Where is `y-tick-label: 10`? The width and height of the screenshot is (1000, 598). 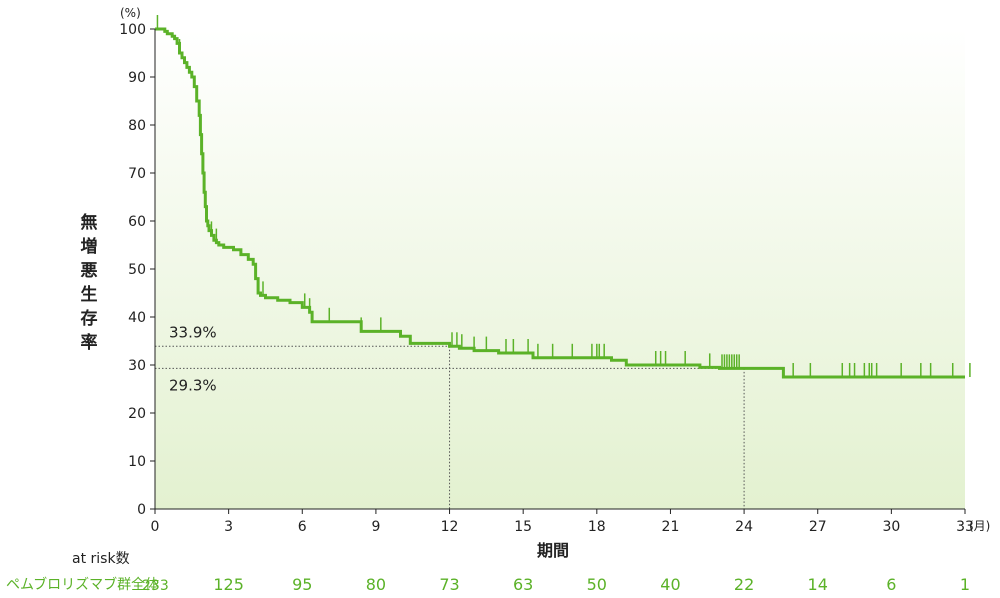 y-tick-label: 10 is located at coordinates (137, 462).